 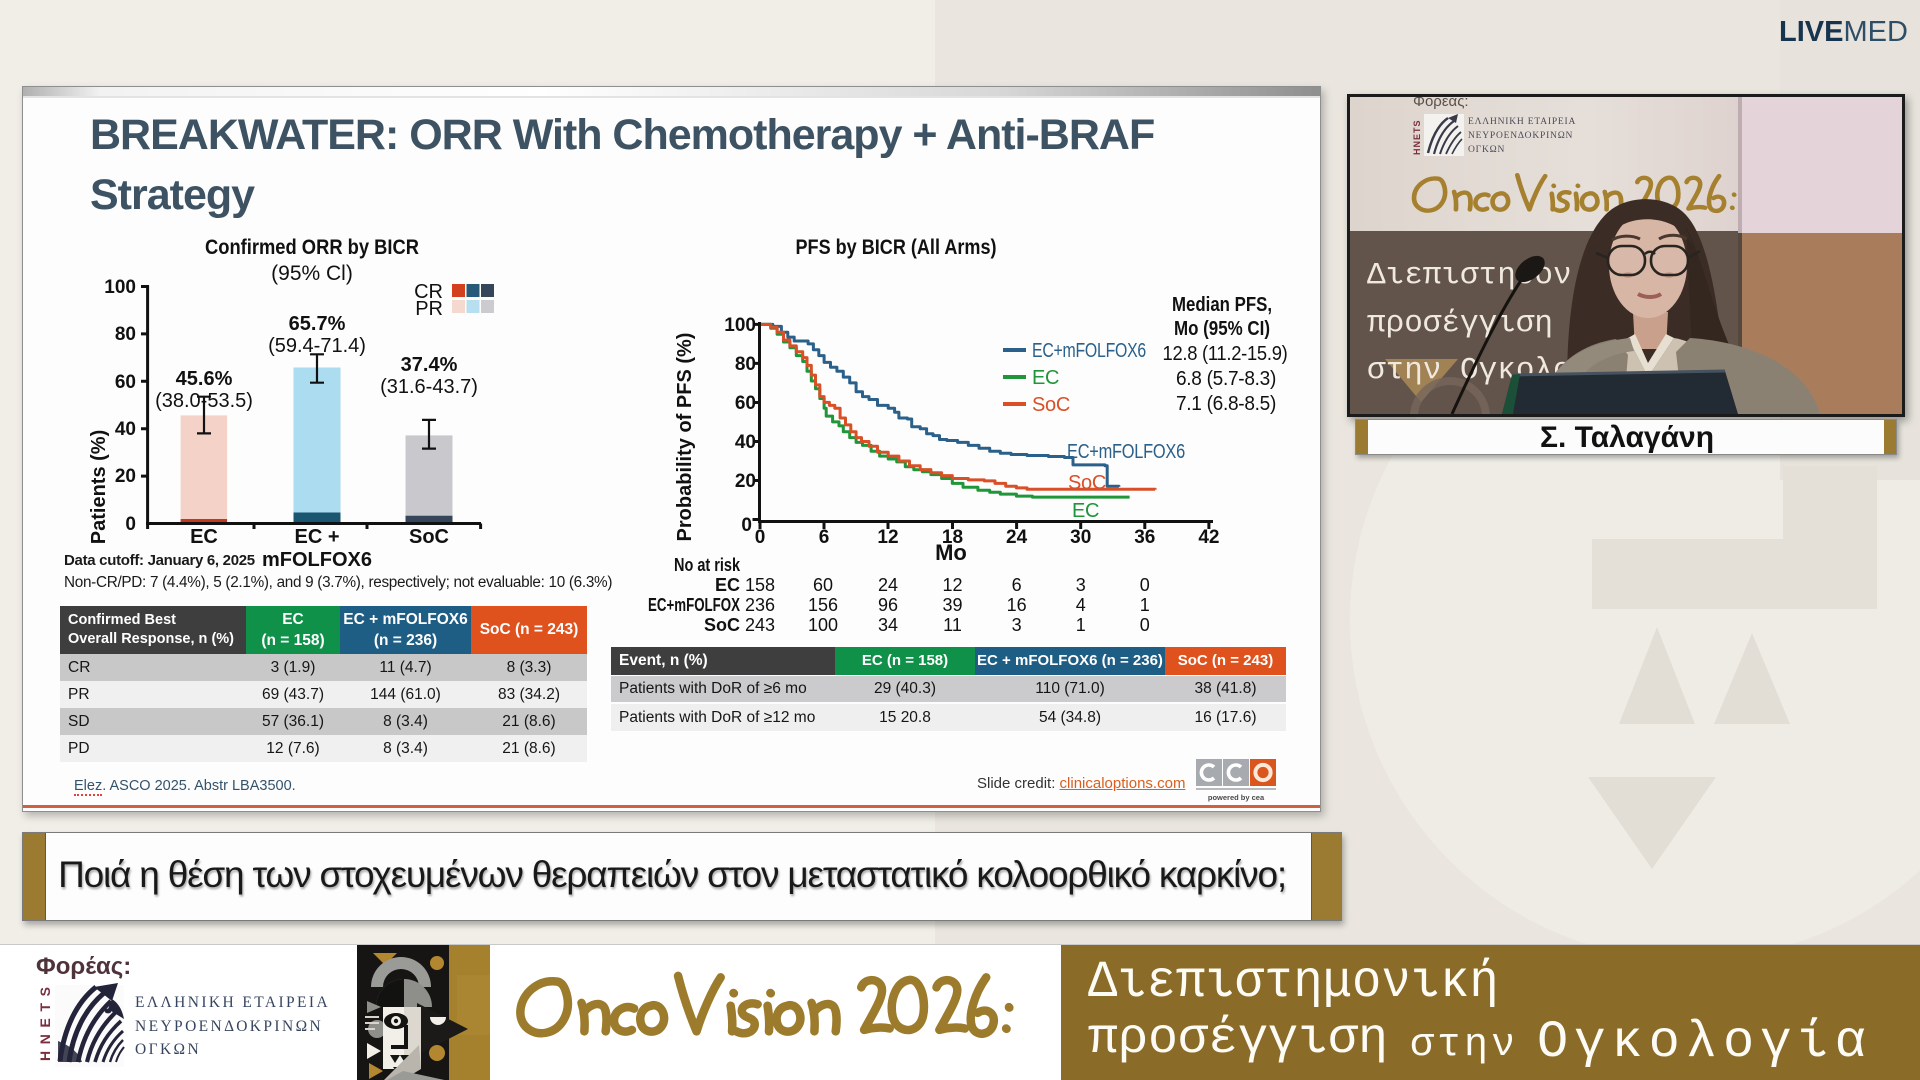 I want to click on svg-text: 236, so click(x=760, y=605).